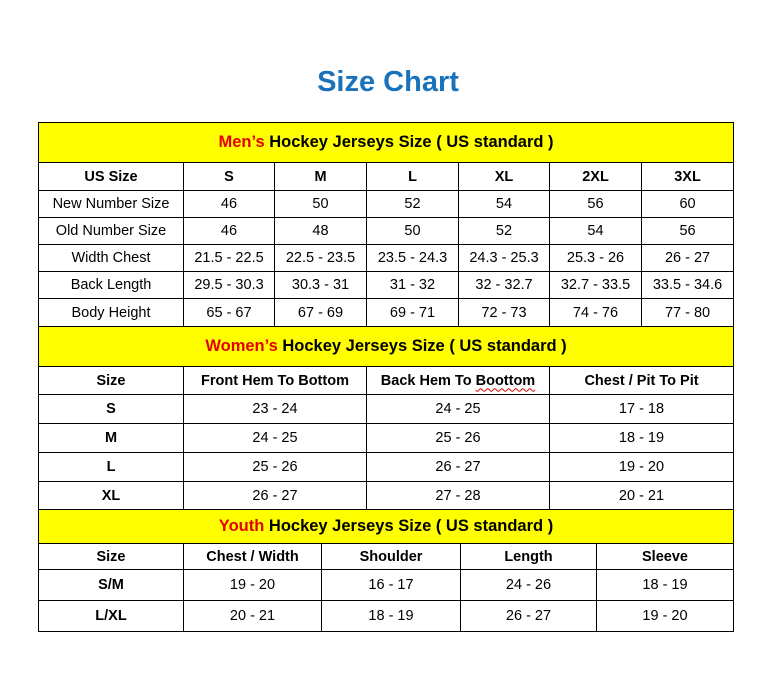 Image resolution: width=776 pixels, height=692 pixels. I want to click on column-header-label: Shoulder, so click(391, 556).